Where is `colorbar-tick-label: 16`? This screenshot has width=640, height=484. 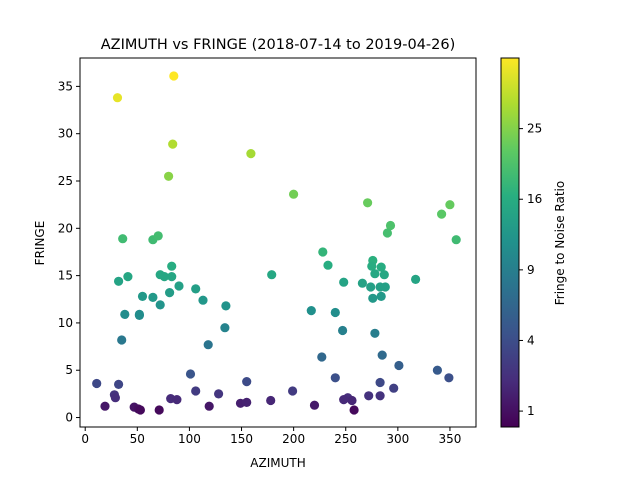 colorbar-tick-label: 16 is located at coordinates (534, 199).